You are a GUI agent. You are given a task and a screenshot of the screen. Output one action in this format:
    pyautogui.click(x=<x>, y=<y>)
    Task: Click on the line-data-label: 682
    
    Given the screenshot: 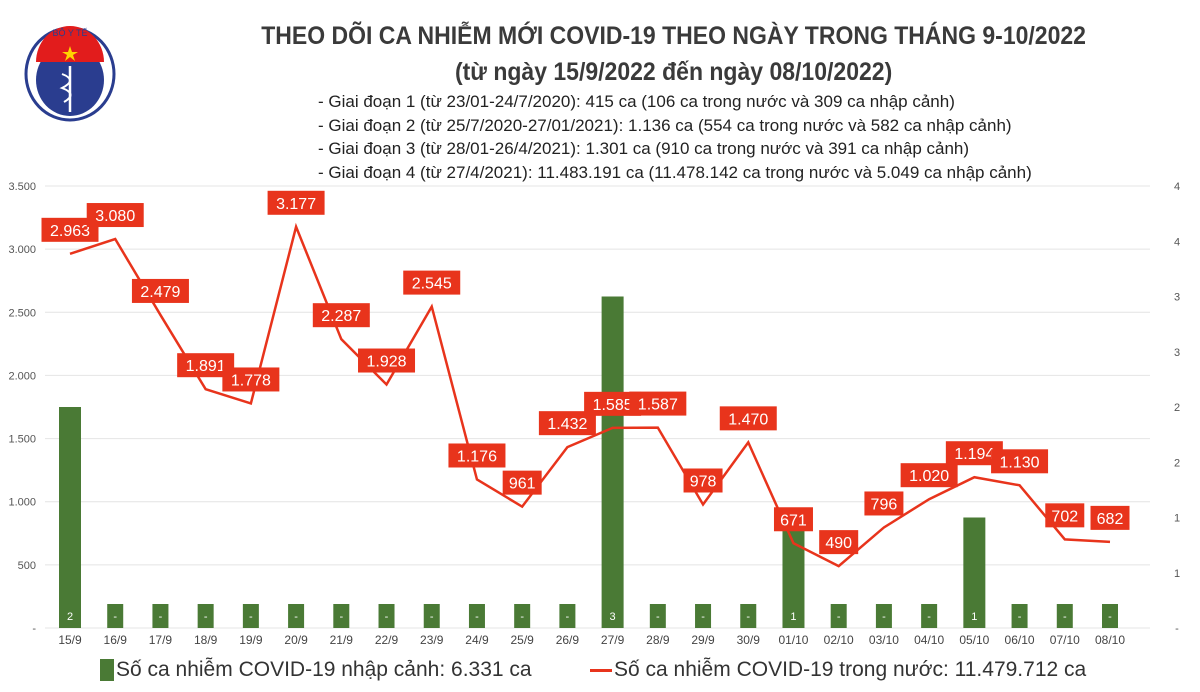 What is the action you would take?
    pyautogui.click(x=1110, y=519)
    